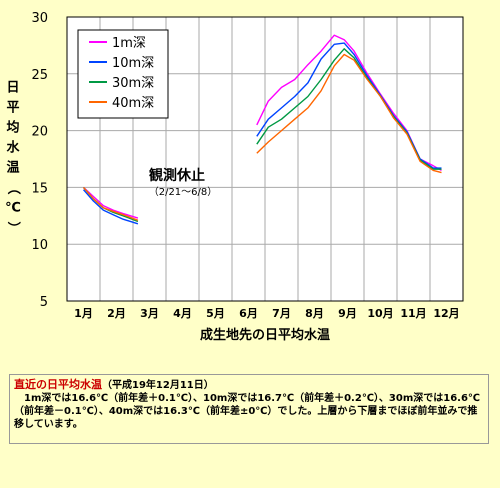 The height and width of the screenshot is (488, 500). What do you see at coordinates (413, 313) in the screenshot?
I see `x-tick-label: 11月` at bounding box center [413, 313].